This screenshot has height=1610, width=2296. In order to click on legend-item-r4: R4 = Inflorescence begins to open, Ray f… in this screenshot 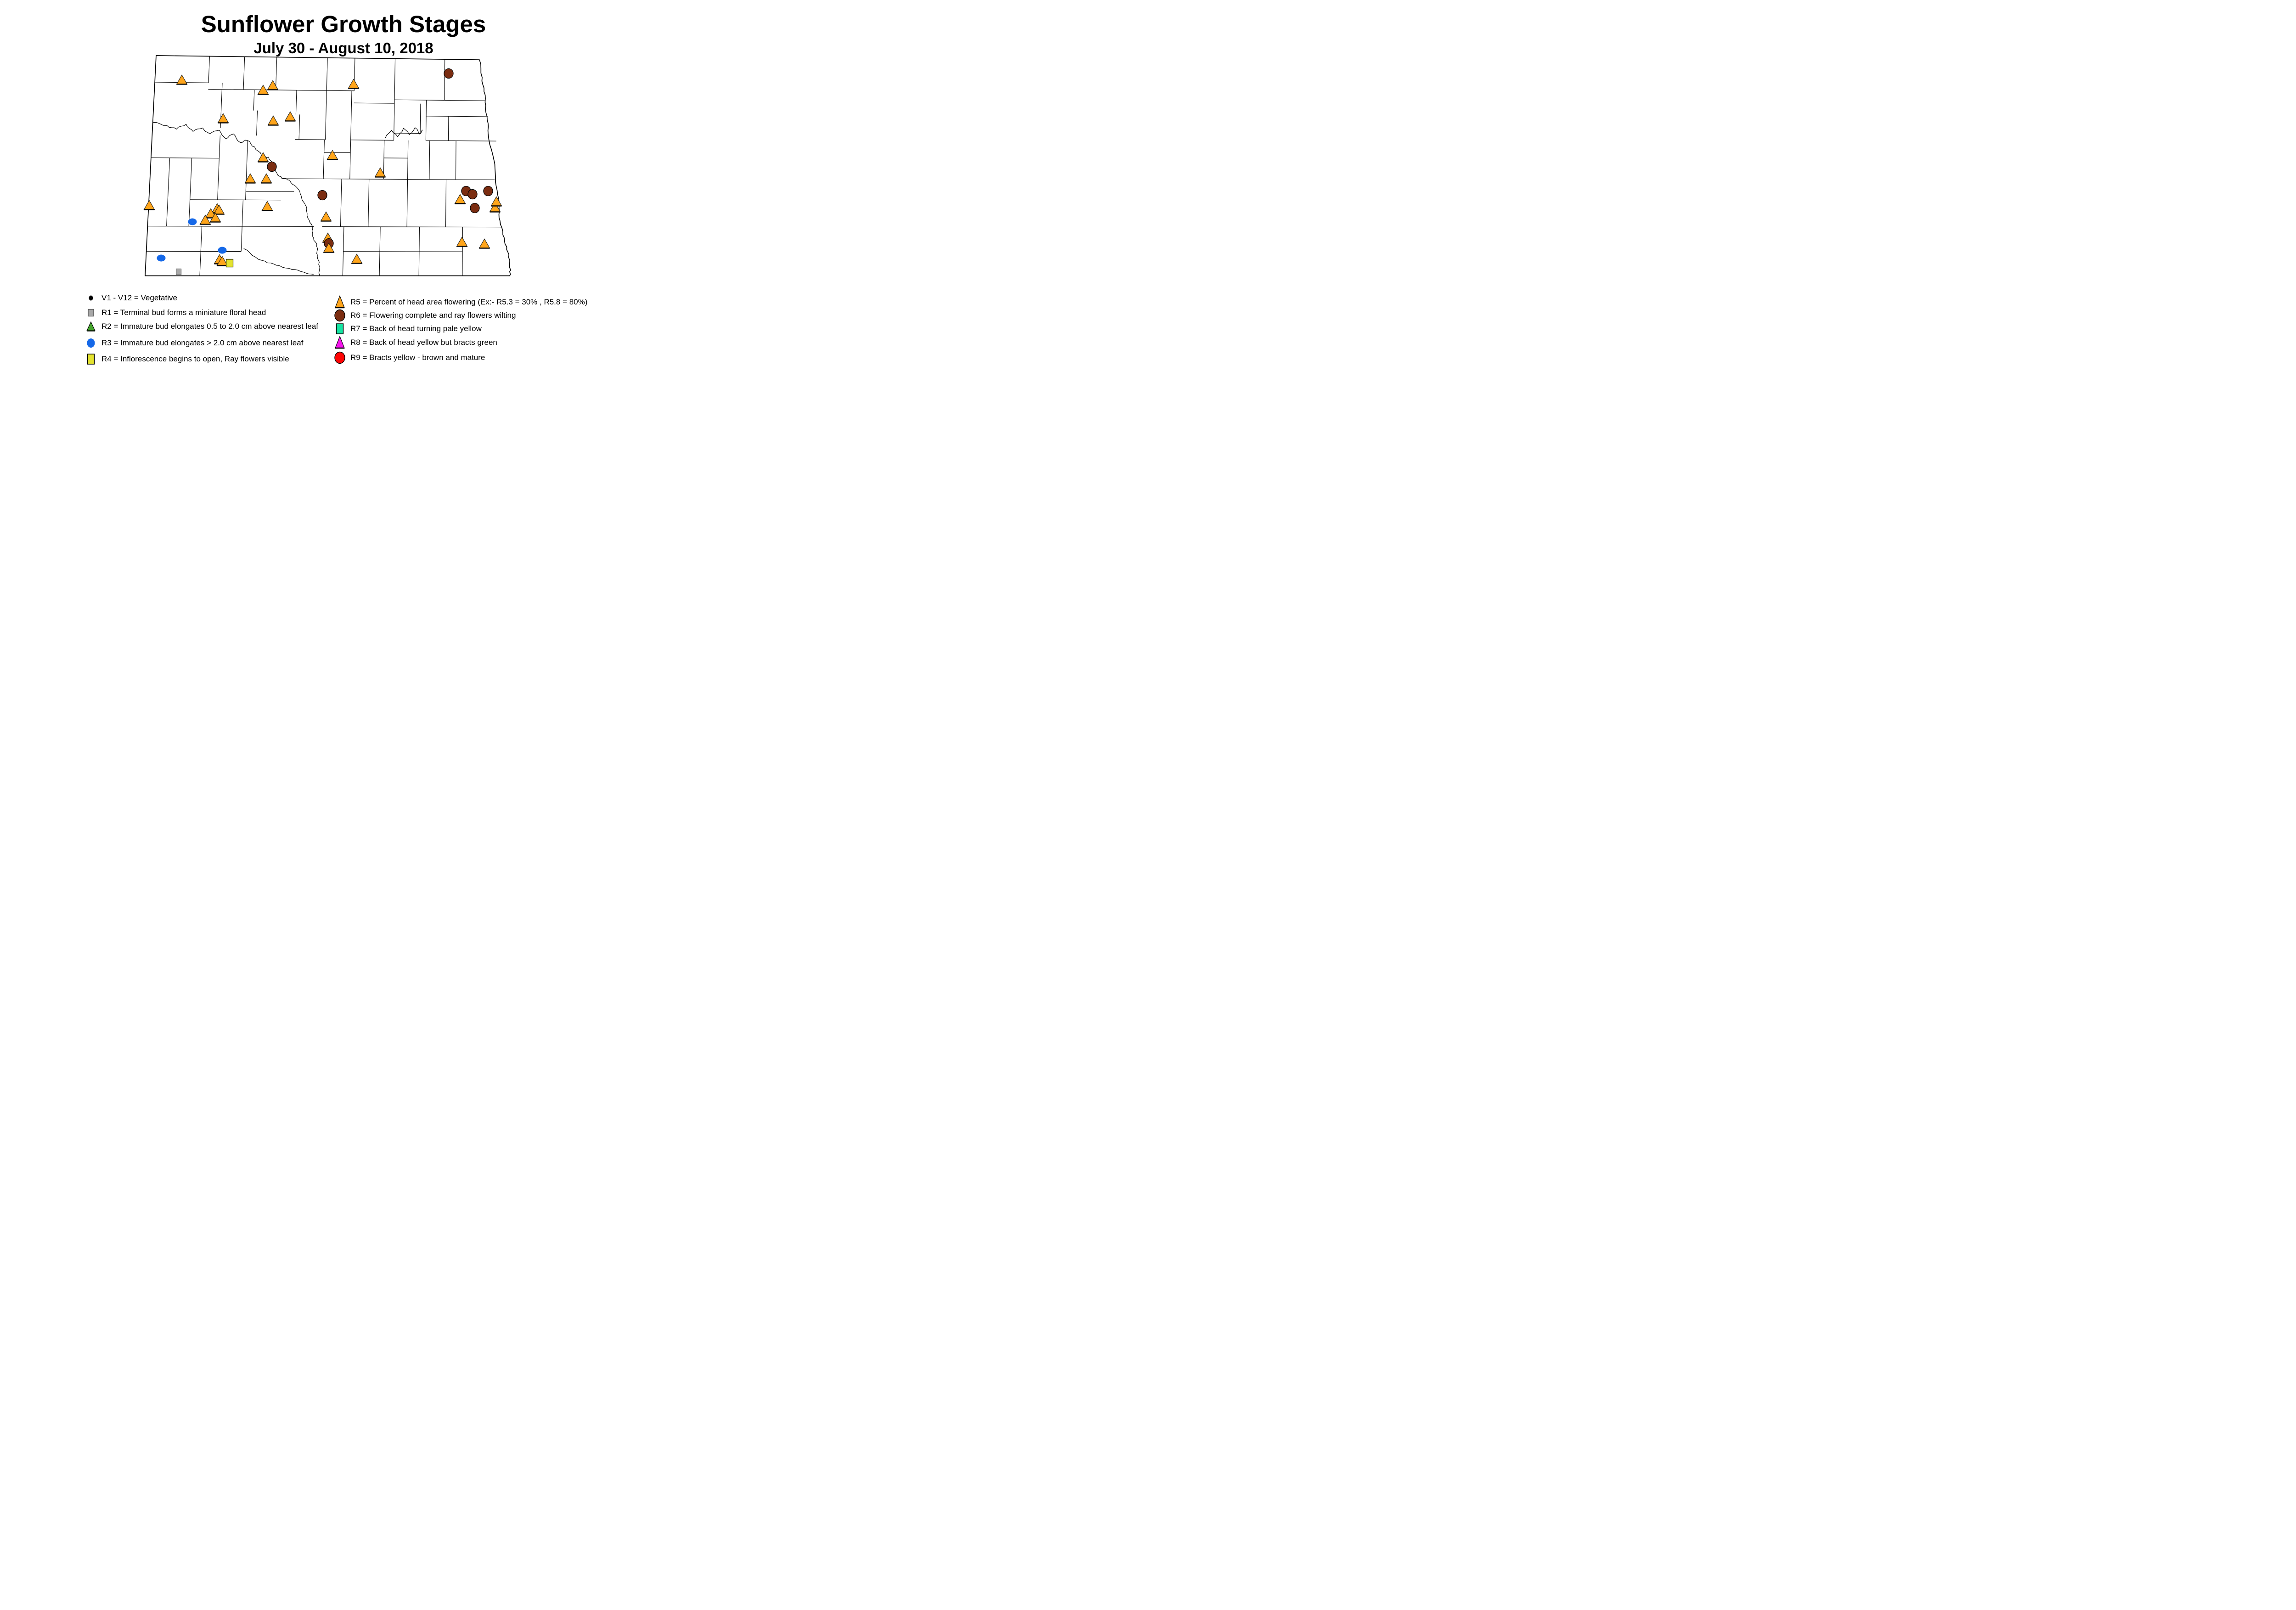, I will do `click(186, 359)`.